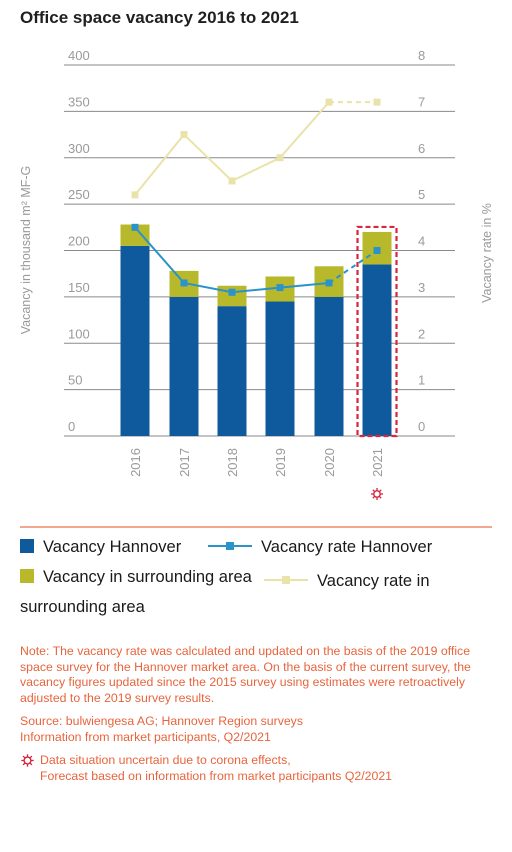  I want to click on legend-vacancy-surrounding: Vacancy in surrounding area, so click(136, 577).